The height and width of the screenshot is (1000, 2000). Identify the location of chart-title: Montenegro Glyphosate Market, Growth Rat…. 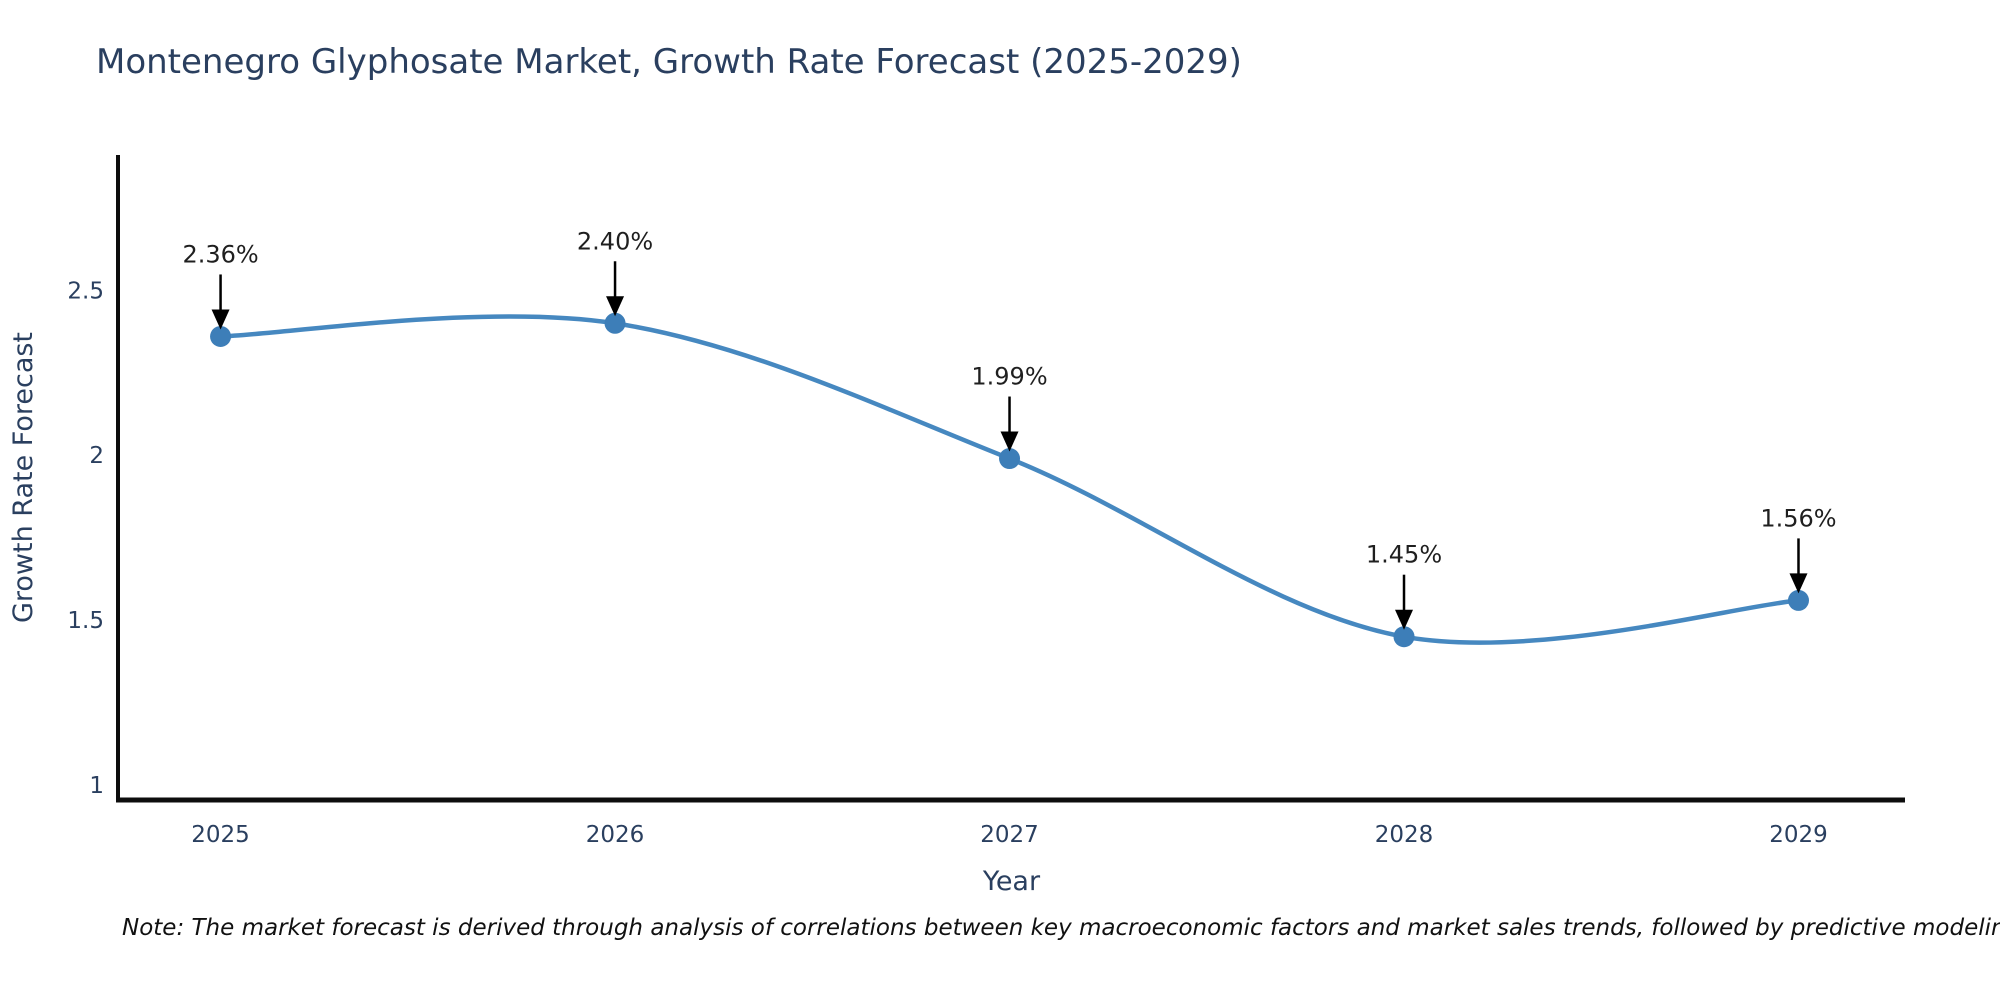
(669, 62).